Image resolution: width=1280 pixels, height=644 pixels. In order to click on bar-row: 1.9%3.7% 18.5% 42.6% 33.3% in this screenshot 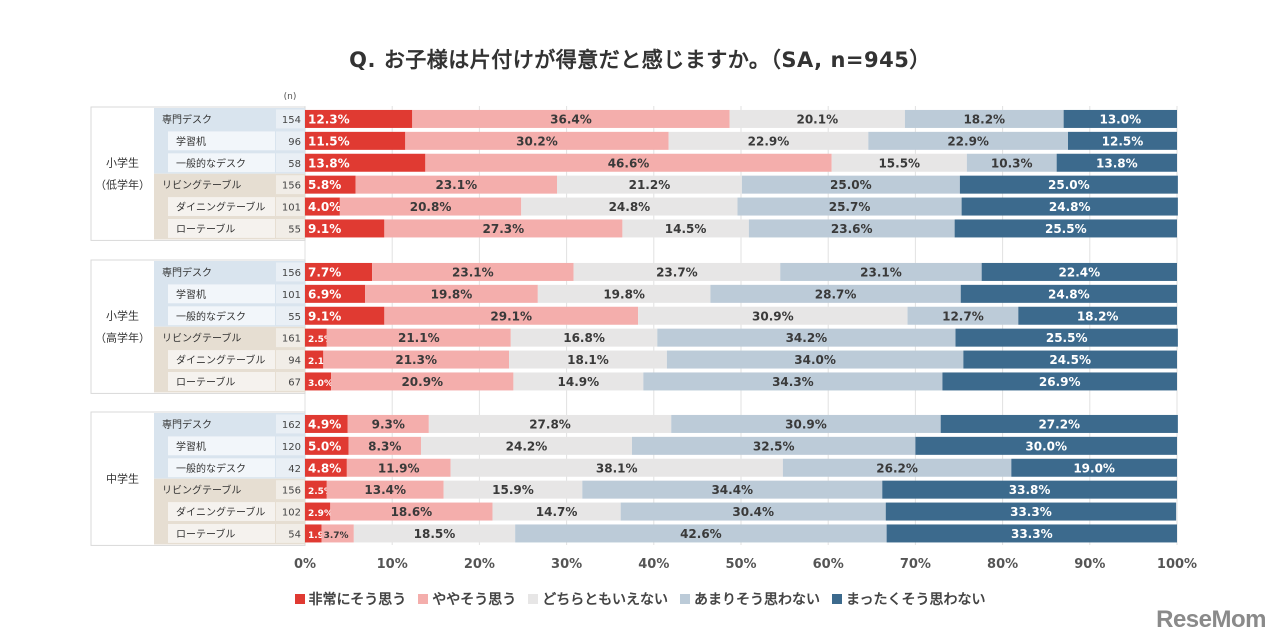, I will do `click(741, 533)`.